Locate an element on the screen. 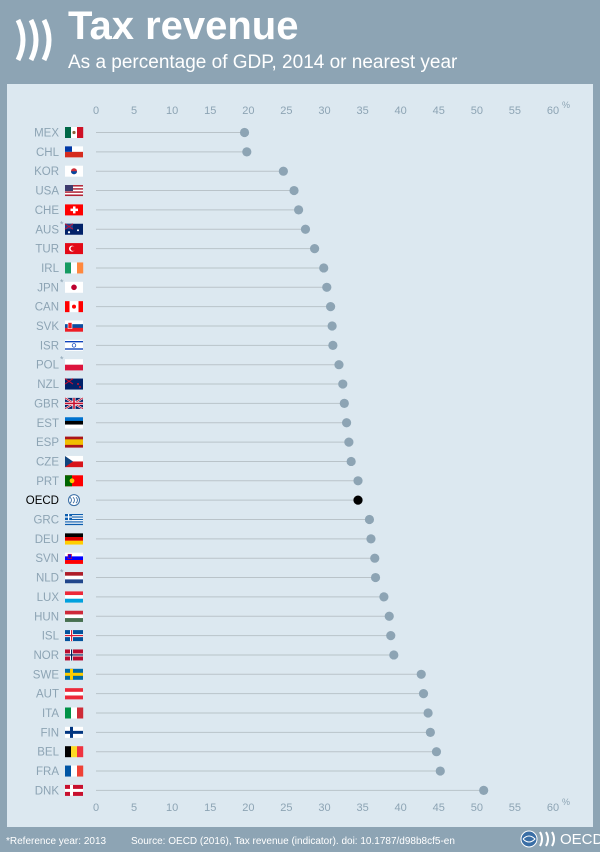  x-tick-label-top: 15 is located at coordinates (210, 111).